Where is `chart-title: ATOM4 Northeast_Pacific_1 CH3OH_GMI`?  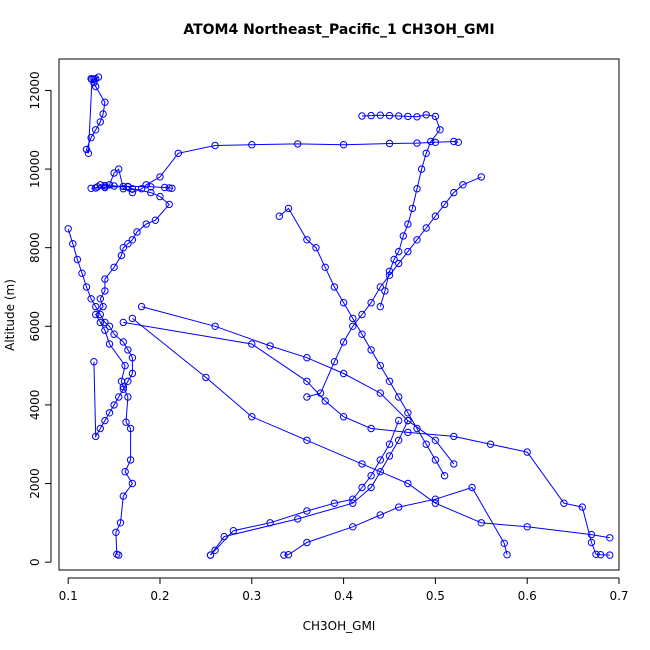 chart-title: ATOM4 Northeast_Pacific_1 CH3OH_GMI is located at coordinates (338, 30).